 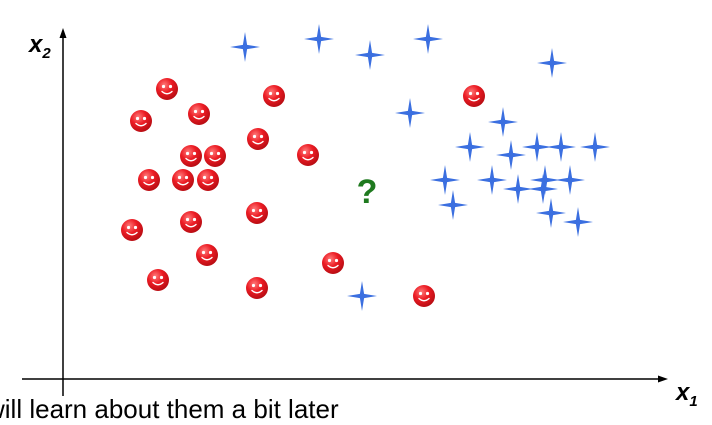 I want to click on query-point-marker: ?, so click(x=367, y=192).